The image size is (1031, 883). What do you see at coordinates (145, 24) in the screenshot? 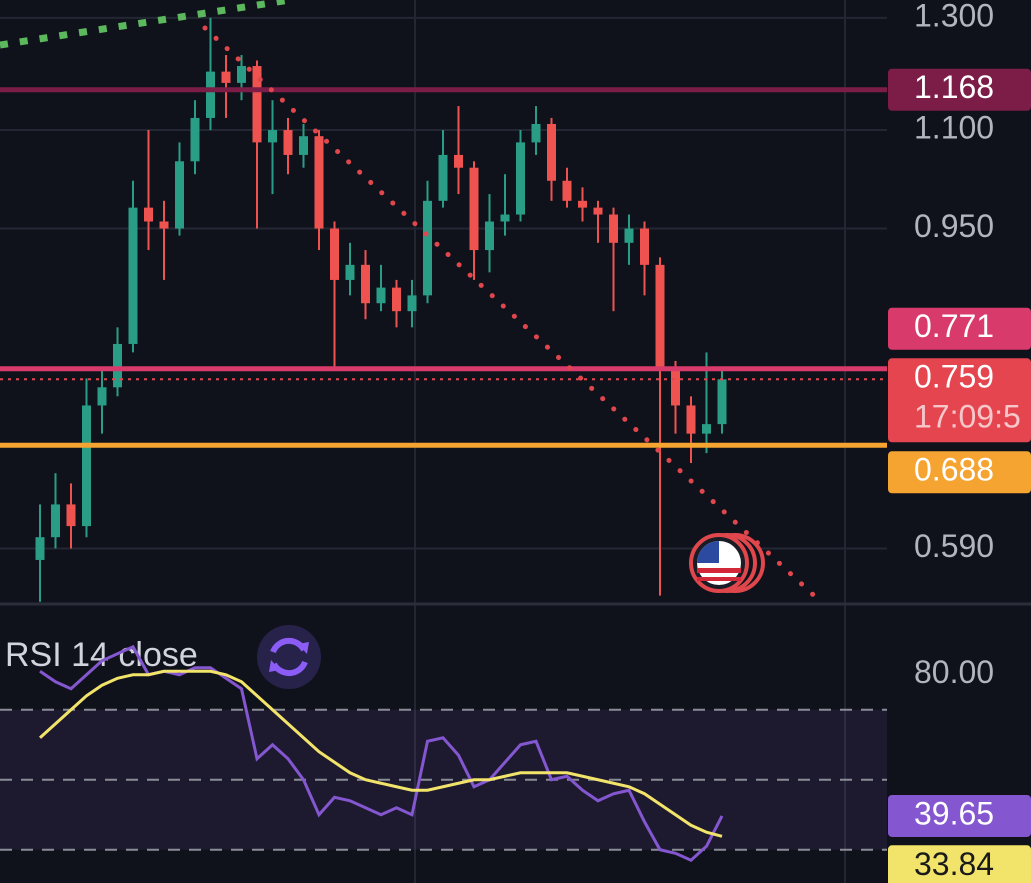
I see `trend-line` at bounding box center [145, 24].